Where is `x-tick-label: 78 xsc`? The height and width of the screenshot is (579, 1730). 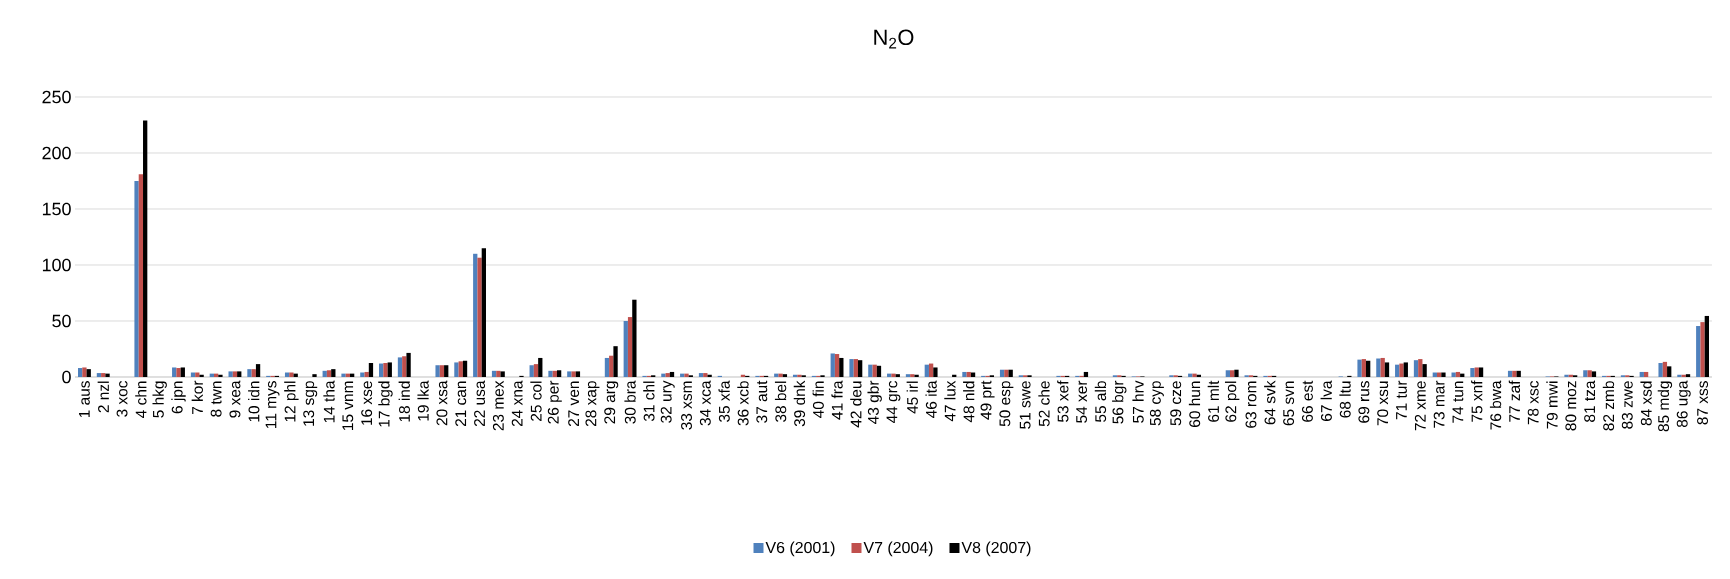
x-tick-label: 78 xsc is located at coordinates (1533, 402).